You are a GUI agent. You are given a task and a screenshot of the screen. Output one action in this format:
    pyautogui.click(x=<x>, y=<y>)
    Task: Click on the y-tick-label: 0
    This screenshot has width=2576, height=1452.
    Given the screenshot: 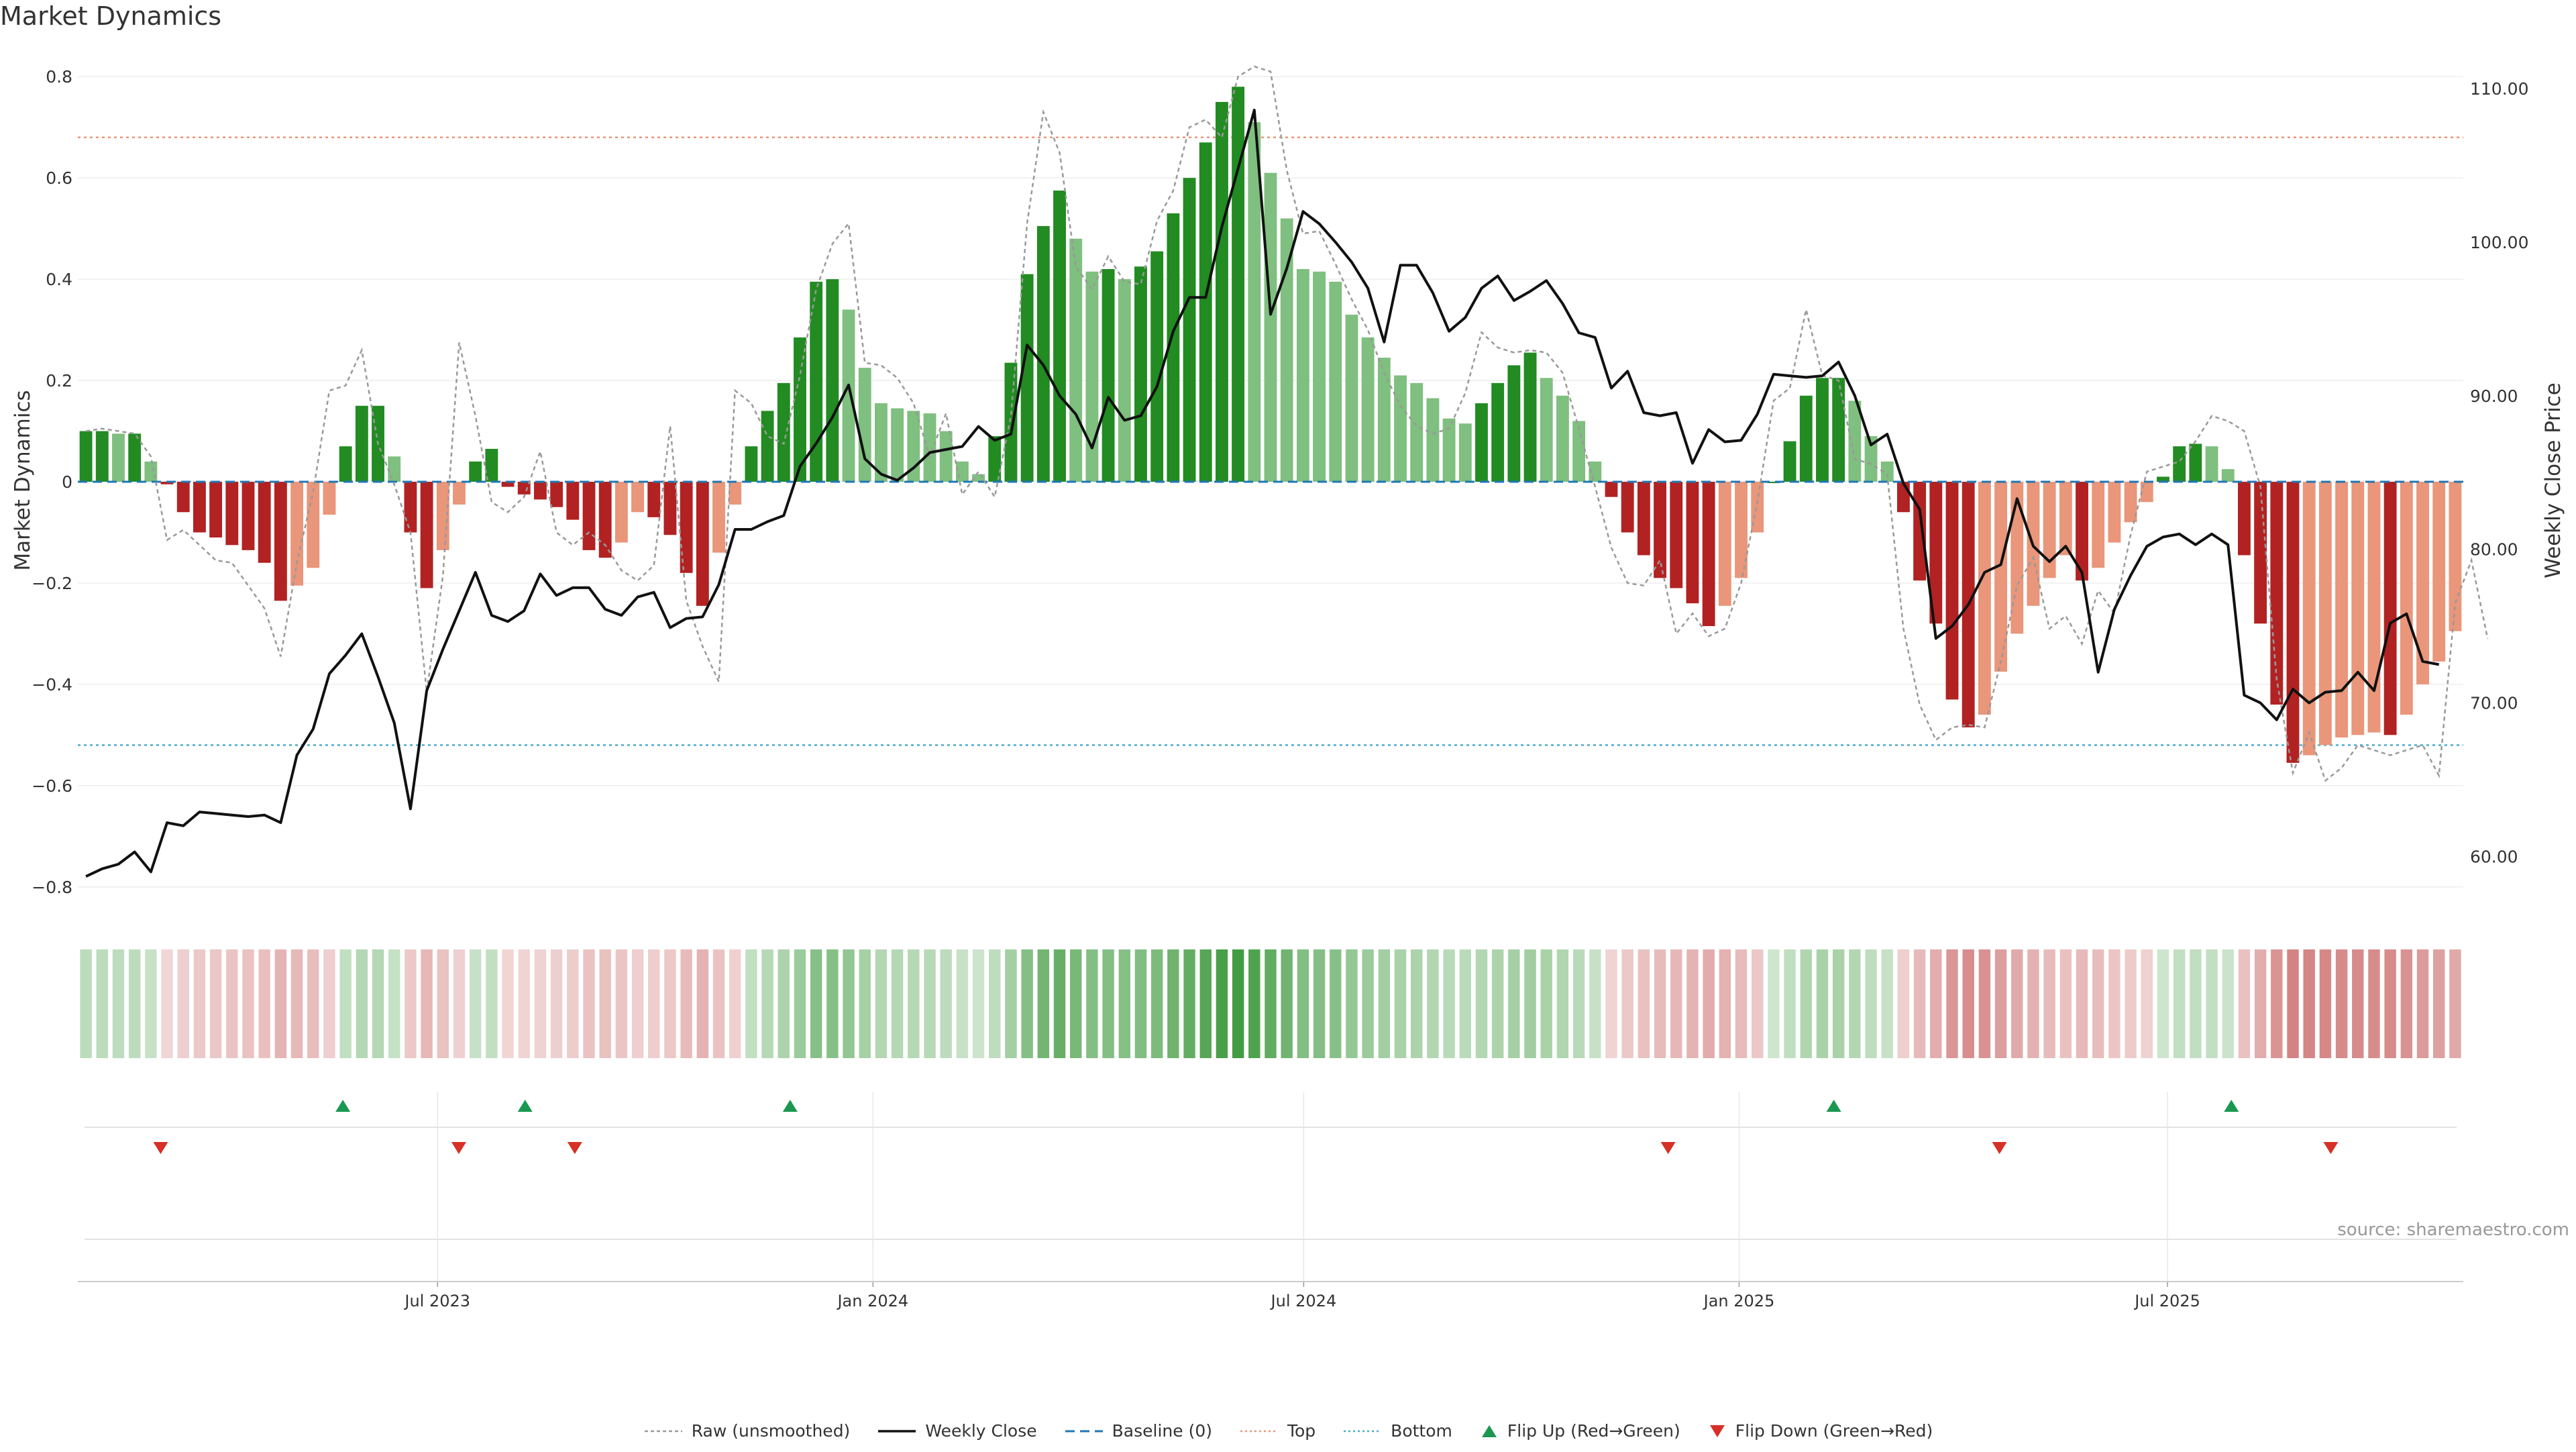 What is the action you would take?
    pyautogui.click(x=67, y=482)
    